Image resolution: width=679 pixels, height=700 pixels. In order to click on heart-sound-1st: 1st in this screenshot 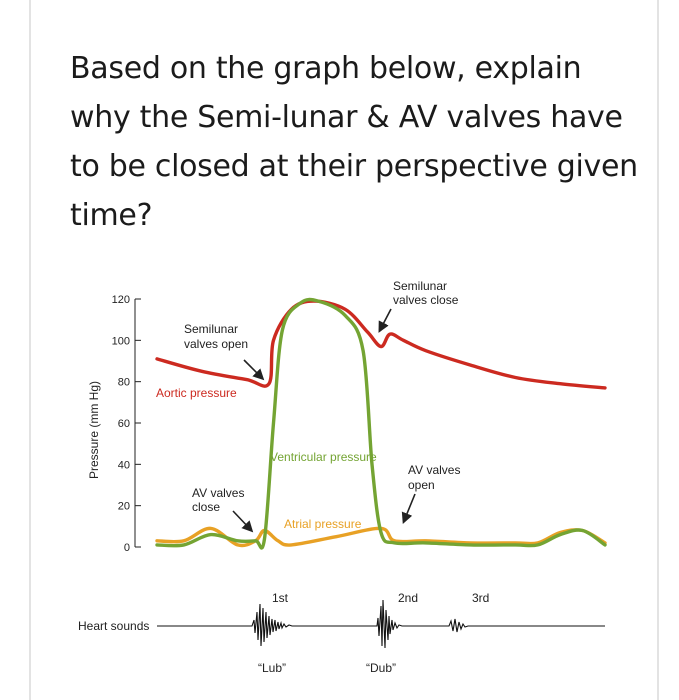, I will do `click(280, 598)`.